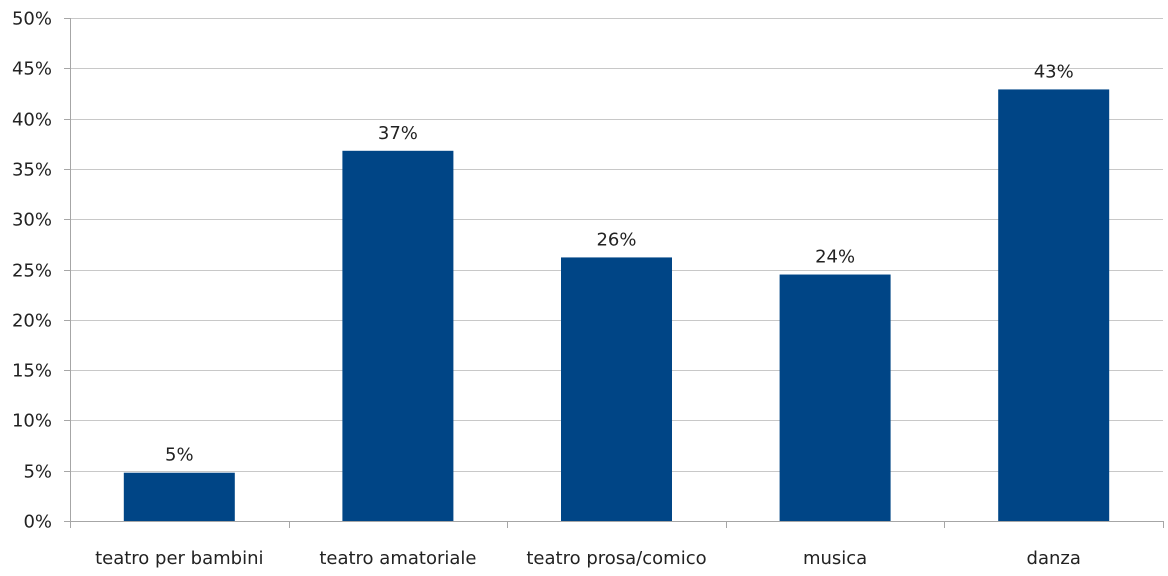 The image size is (1168, 576). What do you see at coordinates (32, 69) in the screenshot?
I see `y-tick-label: 45%` at bounding box center [32, 69].